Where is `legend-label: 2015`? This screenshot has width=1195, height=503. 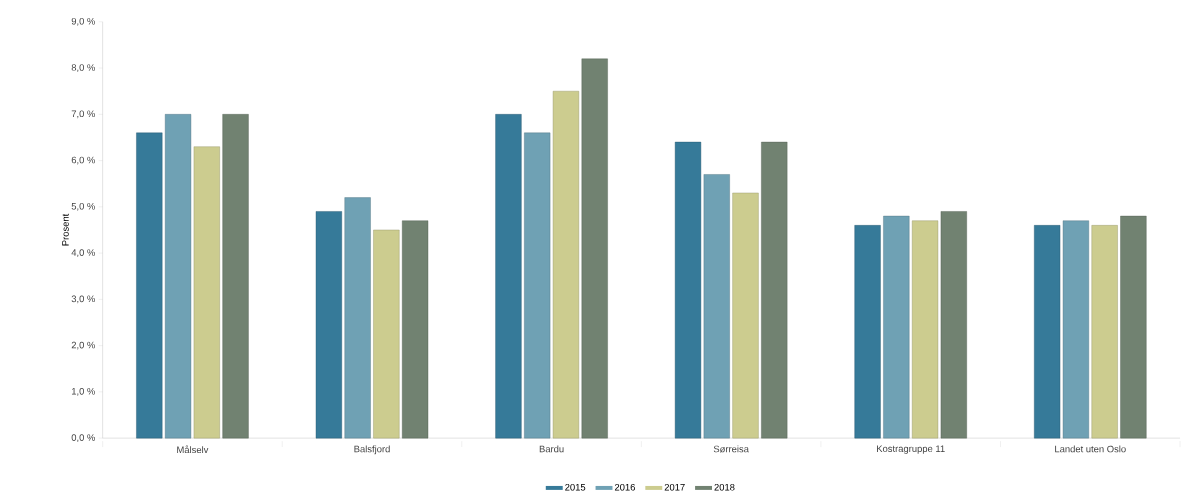 legend-label: 2015 is located at coordinates (575, 487).